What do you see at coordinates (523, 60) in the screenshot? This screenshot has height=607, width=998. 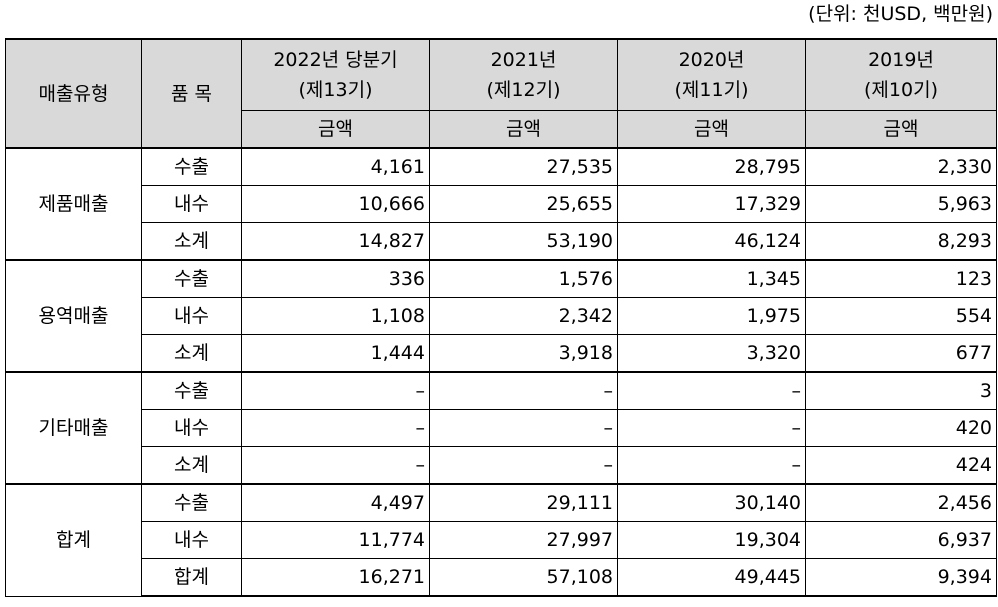 I see `period-year: 2021년` at bounding box center [523, 60].